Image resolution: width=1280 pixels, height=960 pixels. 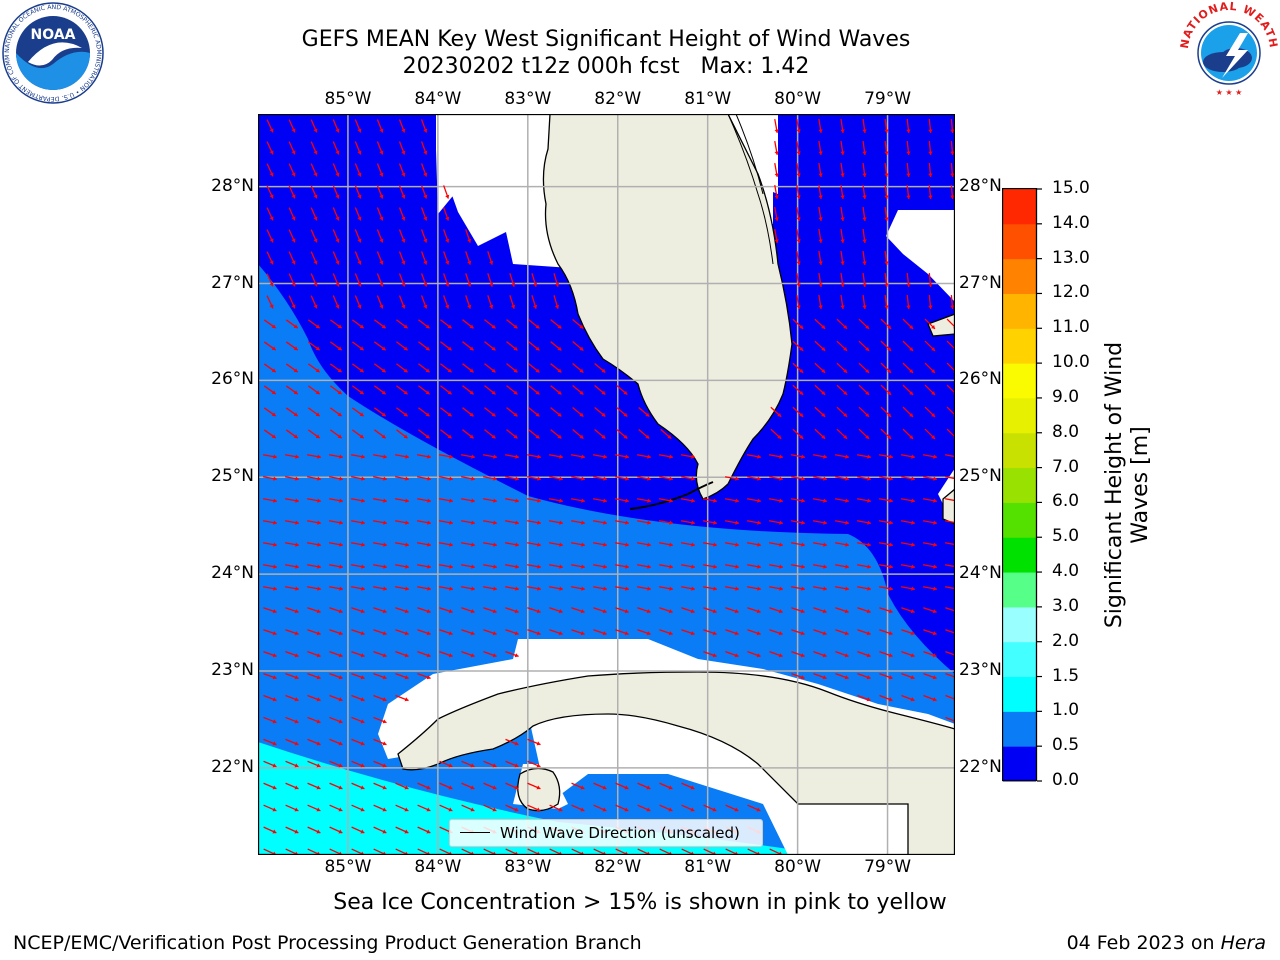 I want to click on legend-label: Wind Wave Direction (unscaled), so click(x=620, y=833).